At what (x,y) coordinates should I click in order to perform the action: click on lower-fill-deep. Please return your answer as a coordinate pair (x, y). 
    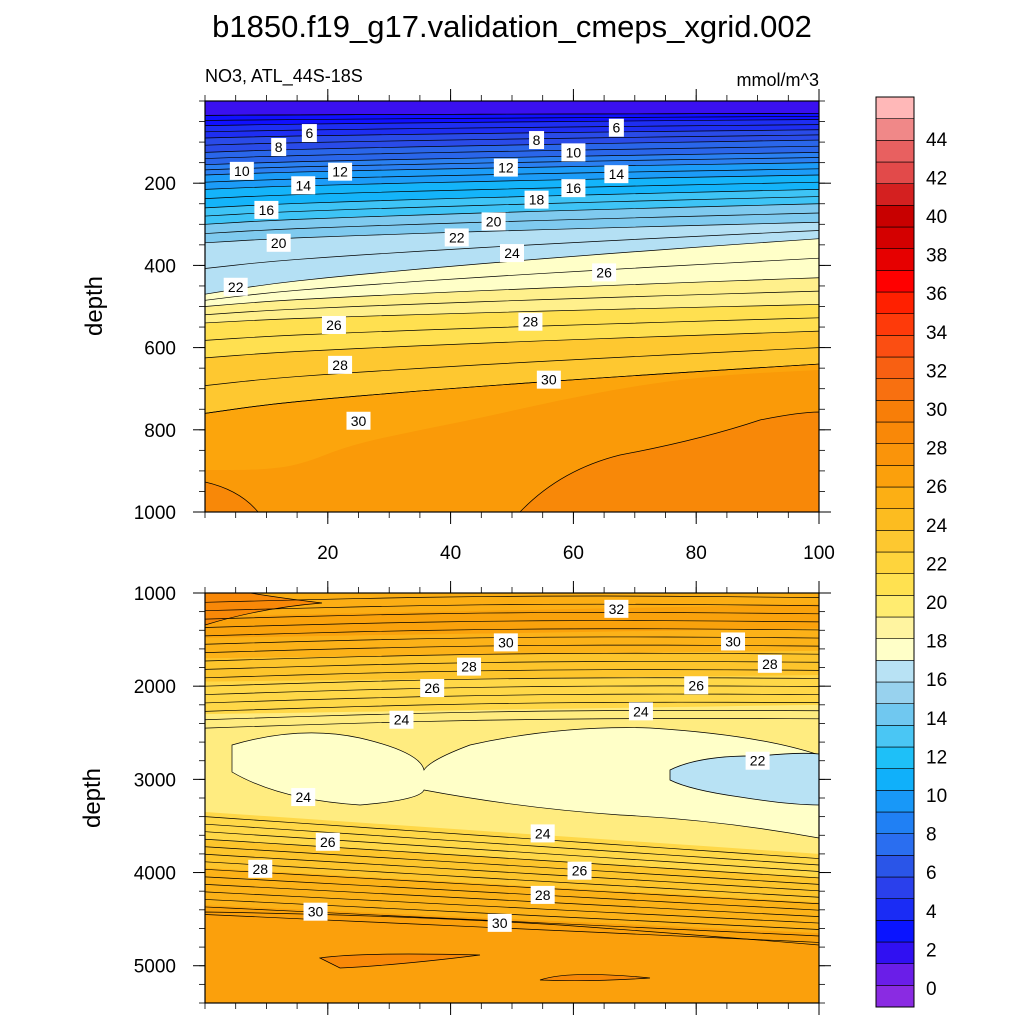
    Looking at the image, I should click on (512, 957).